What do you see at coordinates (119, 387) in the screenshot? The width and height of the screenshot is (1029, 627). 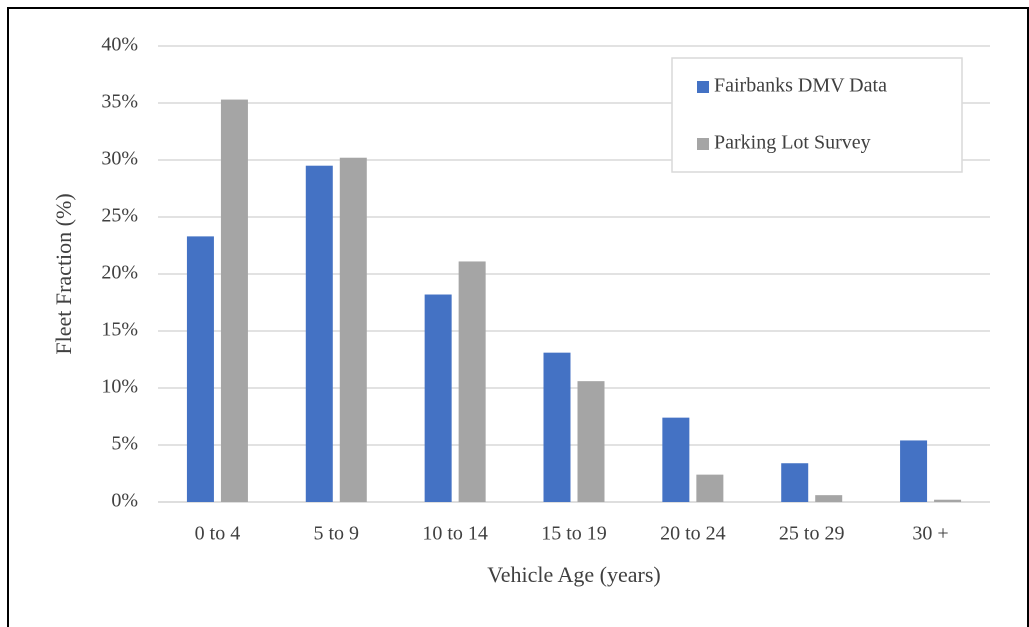 I see `y-tick-label: 10%` at bounding box center [119, 387].